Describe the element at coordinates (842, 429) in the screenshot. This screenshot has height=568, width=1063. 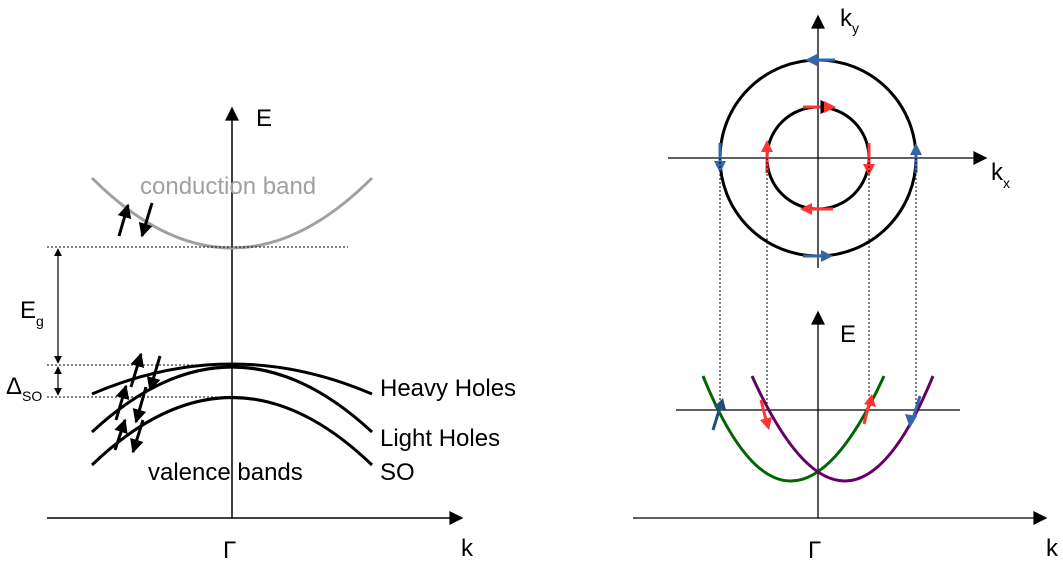
I see `purple-spin-branch` at that location.